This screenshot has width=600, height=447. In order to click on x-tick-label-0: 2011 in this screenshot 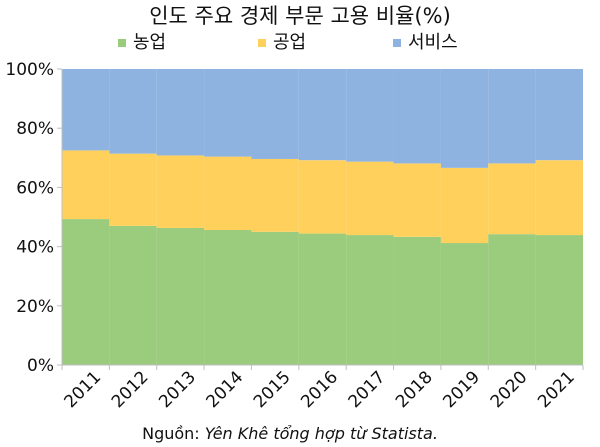, I will do `click(82, 389)`.